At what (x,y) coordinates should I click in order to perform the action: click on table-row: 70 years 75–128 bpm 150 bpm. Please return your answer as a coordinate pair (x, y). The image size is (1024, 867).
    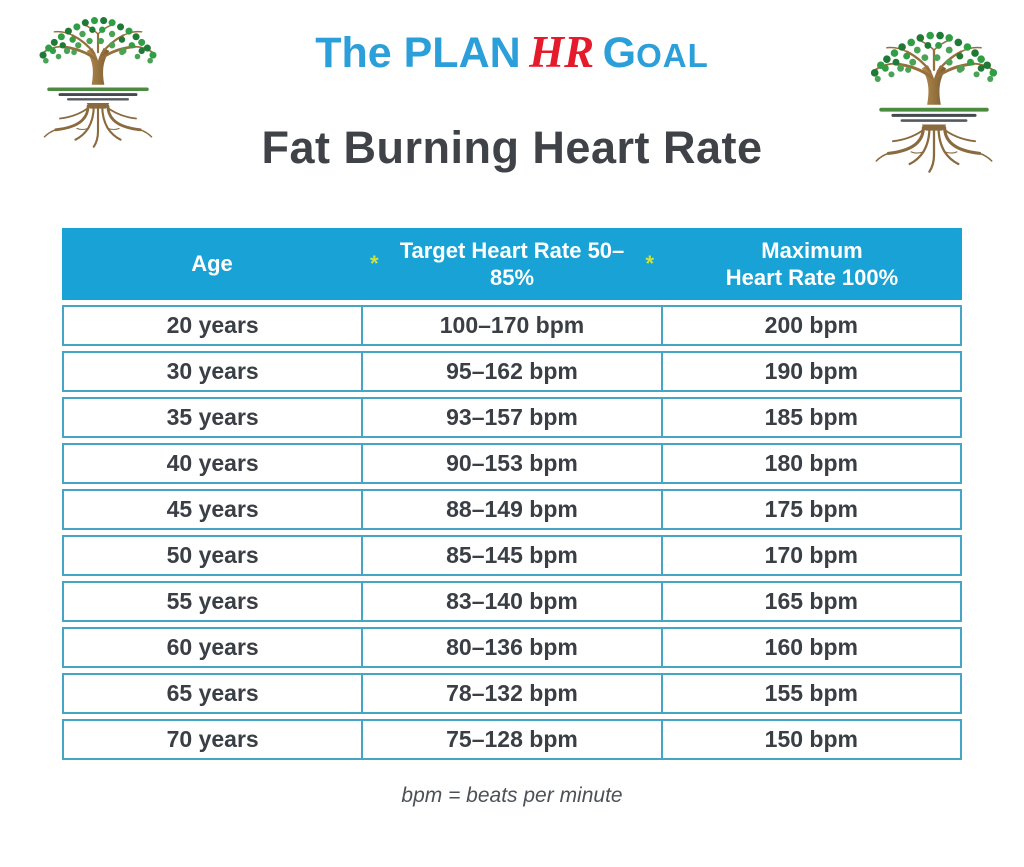
    Looking at the image, I should click on (512, 739).